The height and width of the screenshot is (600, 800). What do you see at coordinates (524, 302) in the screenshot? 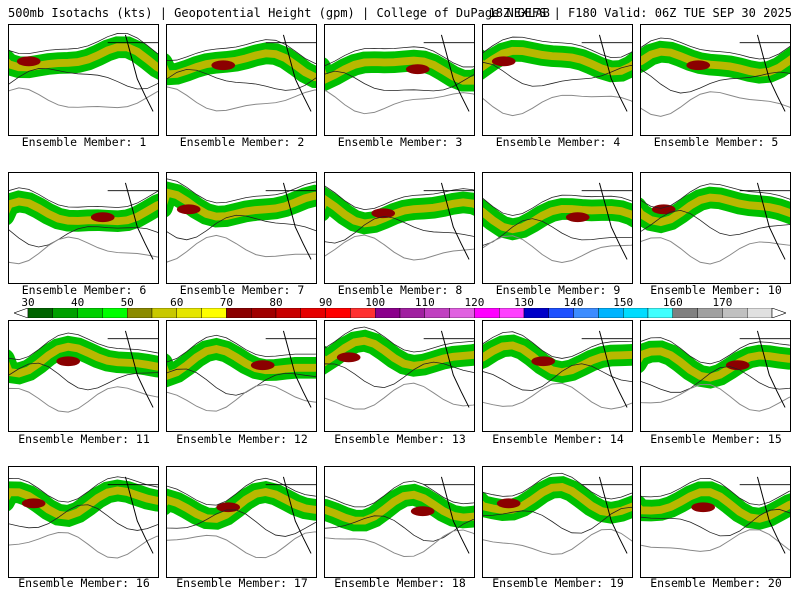
I see `colorbar-tick-label: 130` at bounding box center [524, 302].